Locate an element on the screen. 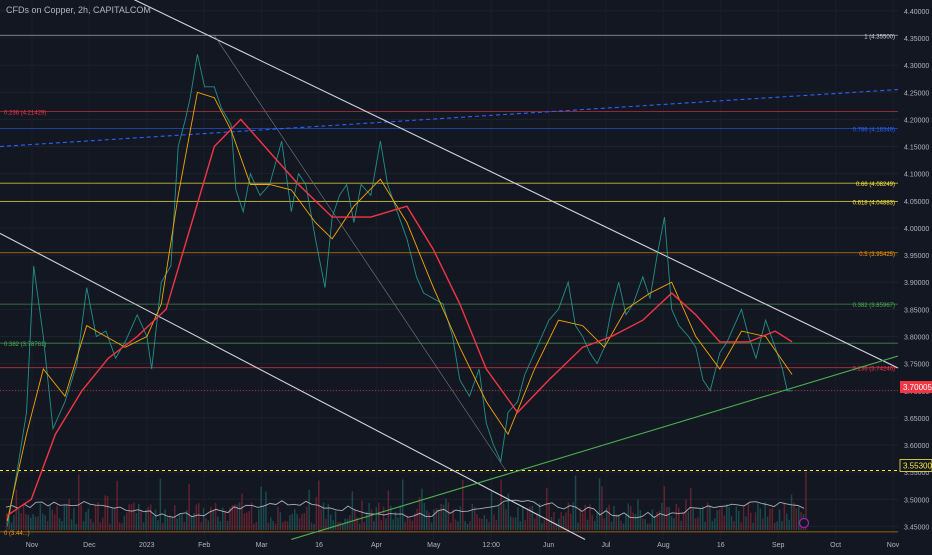 The image size is (932, 555). timezone-marker is located at coordinates (804, 523).